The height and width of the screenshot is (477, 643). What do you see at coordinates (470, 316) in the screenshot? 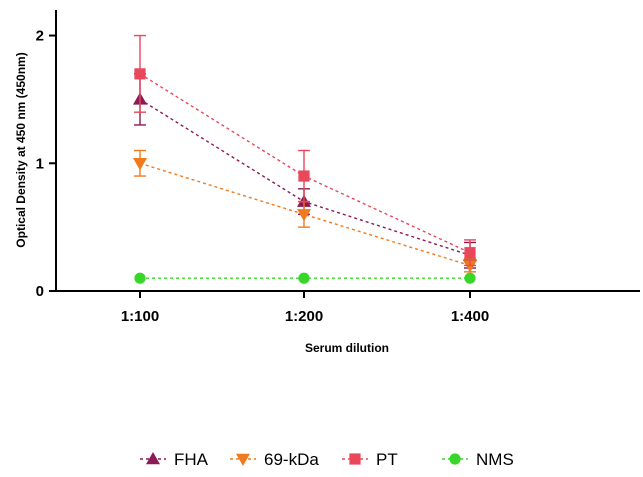
I see `x-tick-label: 1:400` at bounding box center [470, 316].